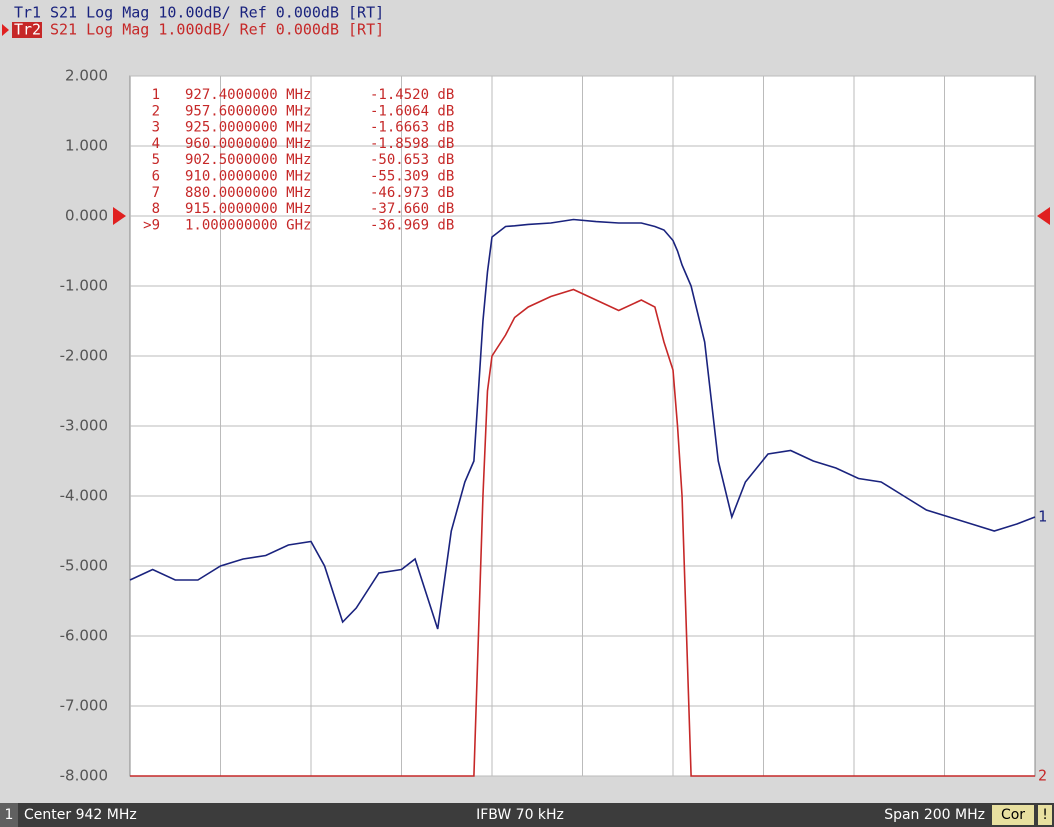 Image resolution: width=1054 pixels, height=827 pixels. What do you see at coordinates (412, 144) in the screenshot?
I see `marker-value: -1.8598 dB` at bounding box center [412, 144].